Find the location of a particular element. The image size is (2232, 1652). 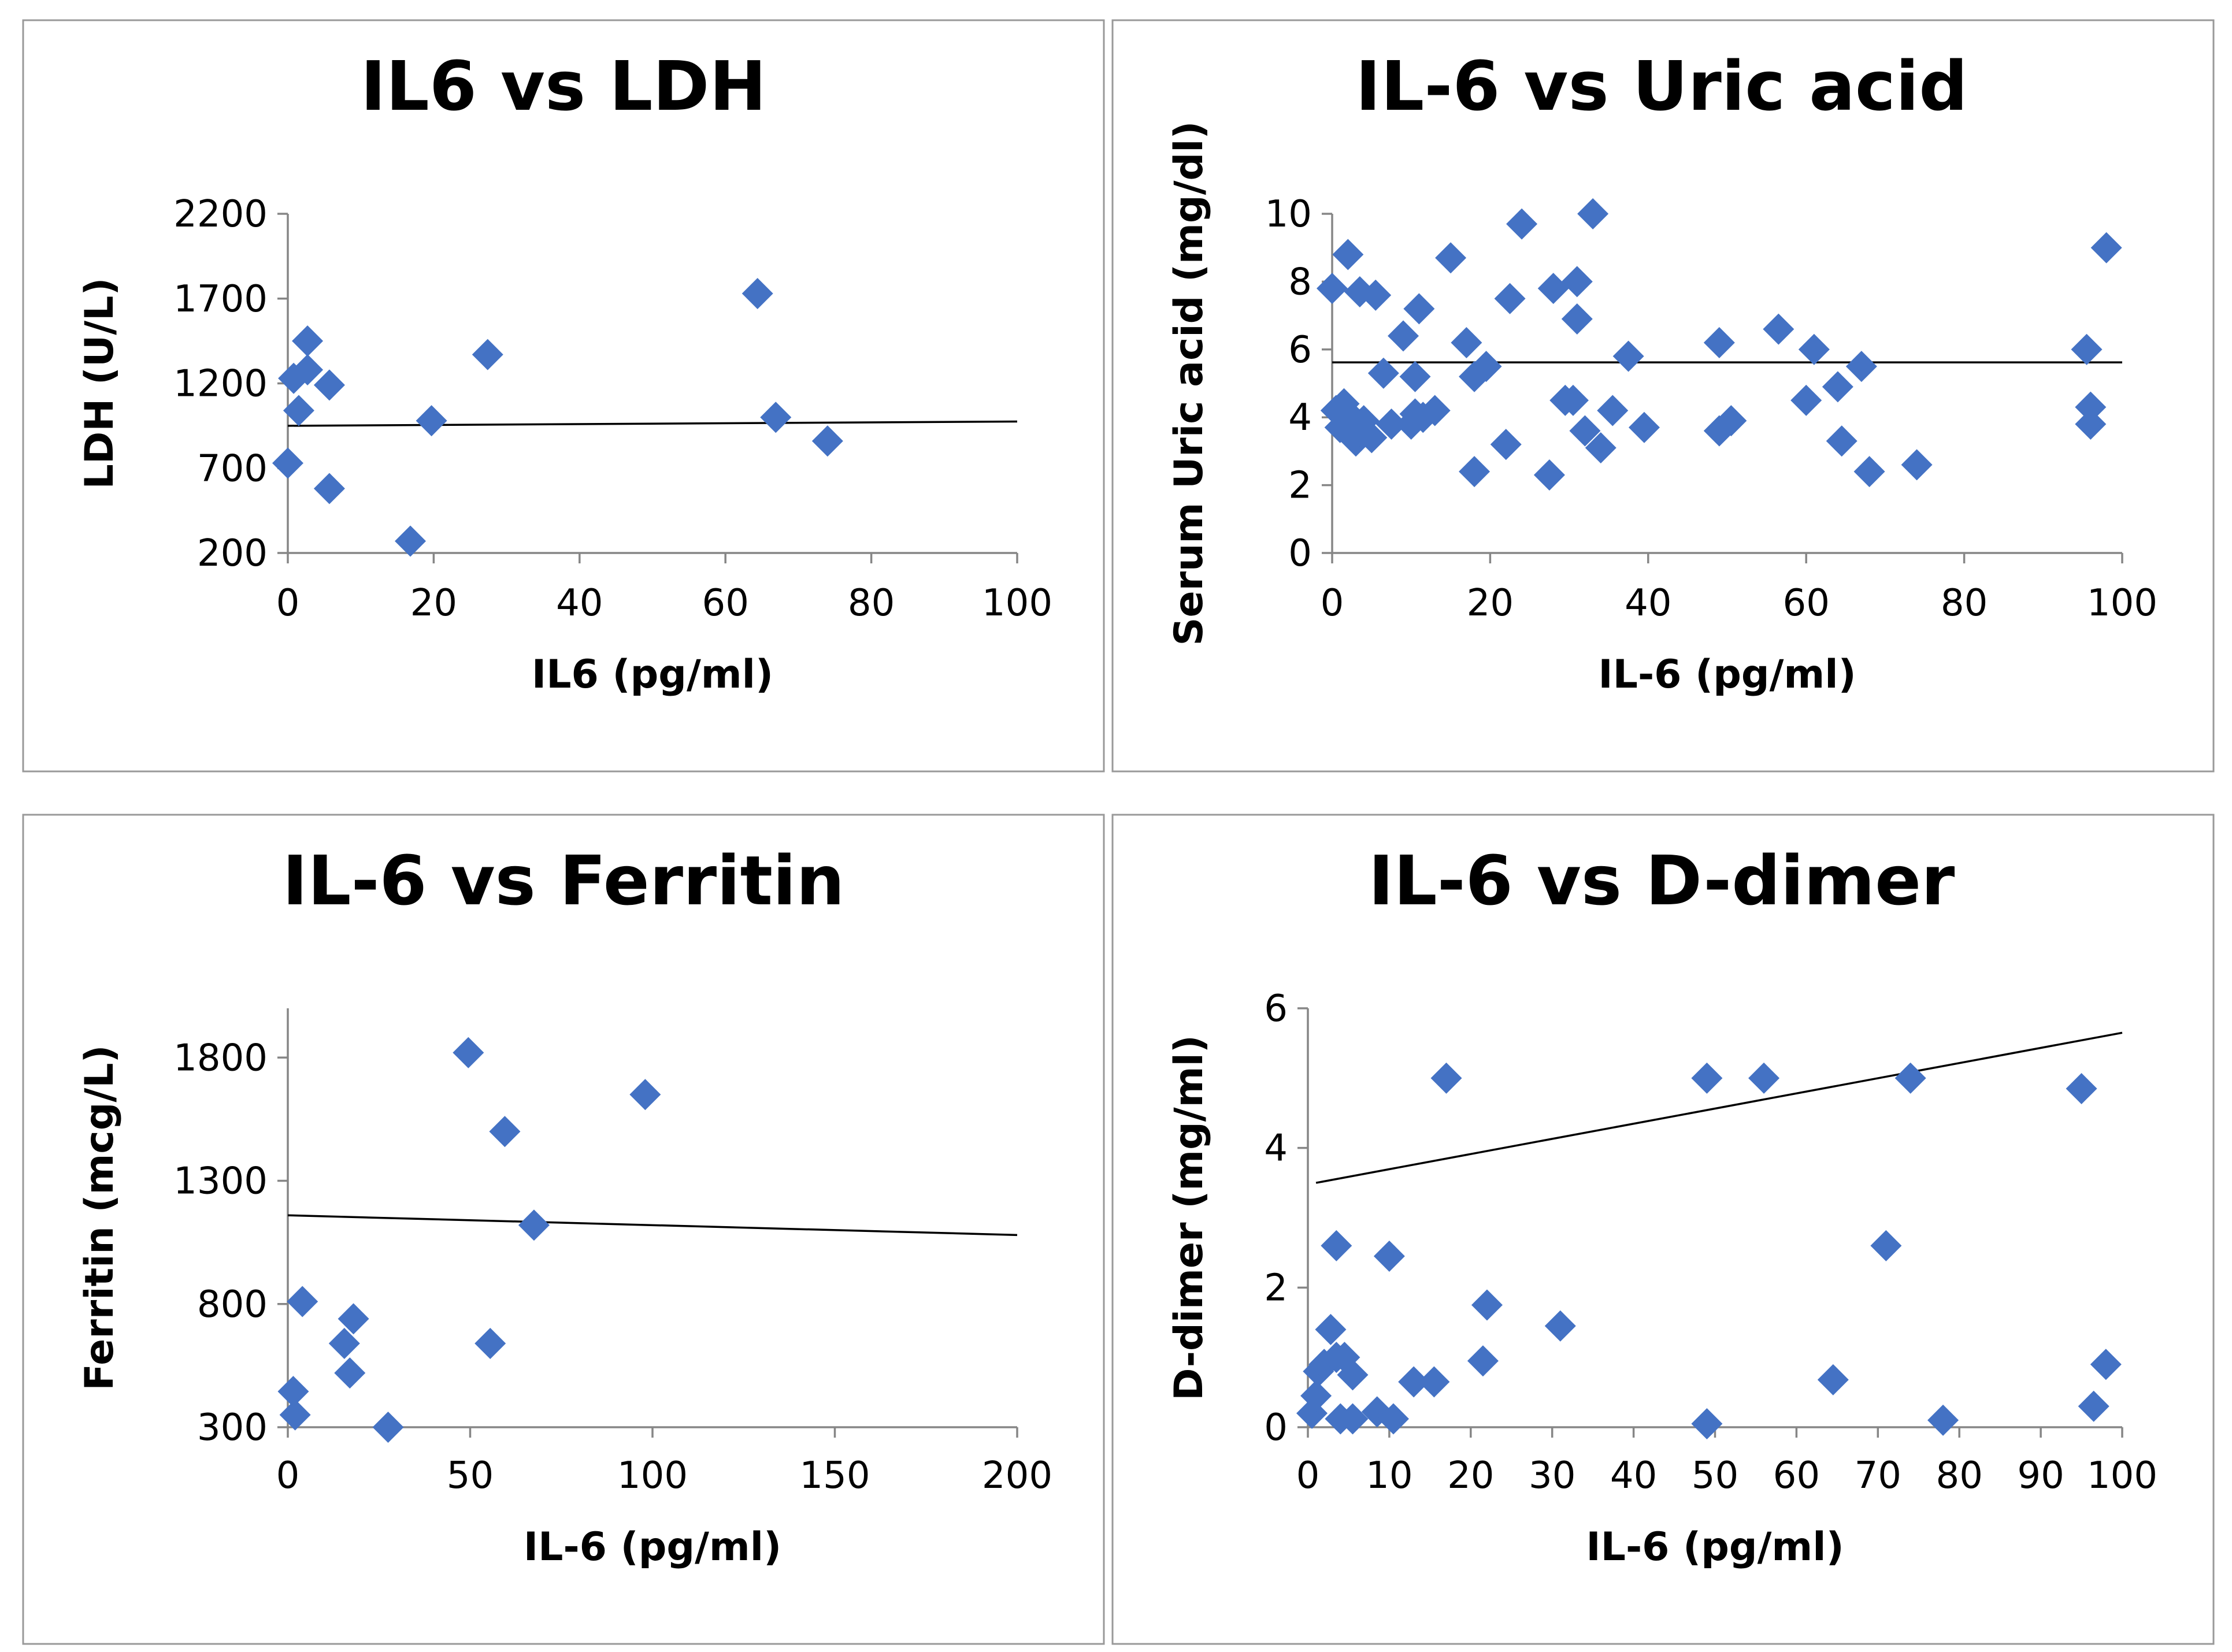

x-tick-label: 200 is located at coordinates (1017, 1475).